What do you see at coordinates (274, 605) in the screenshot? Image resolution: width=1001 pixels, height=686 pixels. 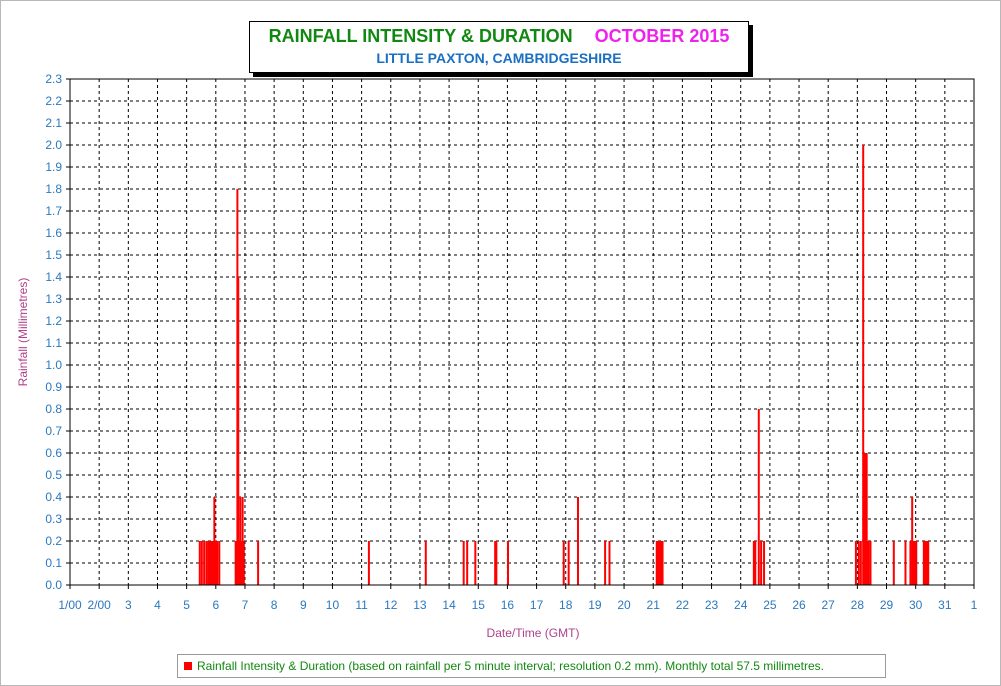 I see `x-tick-label: 8` at bounding box center [274, 605].